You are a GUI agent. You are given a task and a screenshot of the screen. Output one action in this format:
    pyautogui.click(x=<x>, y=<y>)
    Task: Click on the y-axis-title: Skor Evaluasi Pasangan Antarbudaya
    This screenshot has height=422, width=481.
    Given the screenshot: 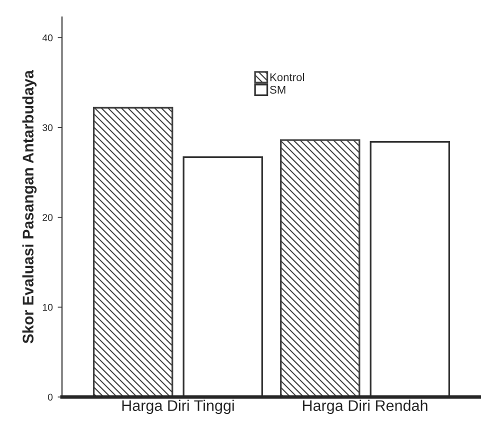 What is the action you would take?
    pyautogui.click(x=29, y=207)
    